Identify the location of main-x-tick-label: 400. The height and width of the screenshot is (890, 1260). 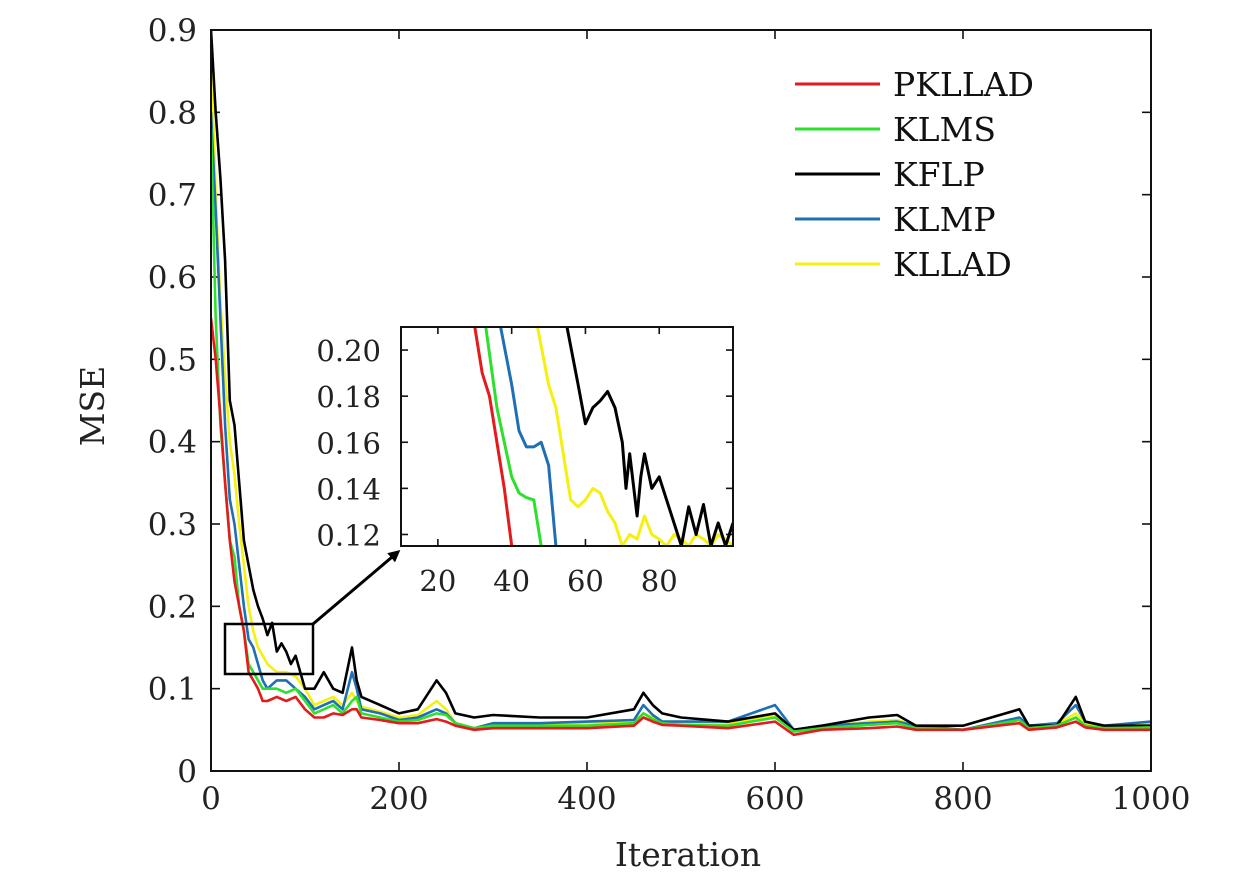
(586, 799).